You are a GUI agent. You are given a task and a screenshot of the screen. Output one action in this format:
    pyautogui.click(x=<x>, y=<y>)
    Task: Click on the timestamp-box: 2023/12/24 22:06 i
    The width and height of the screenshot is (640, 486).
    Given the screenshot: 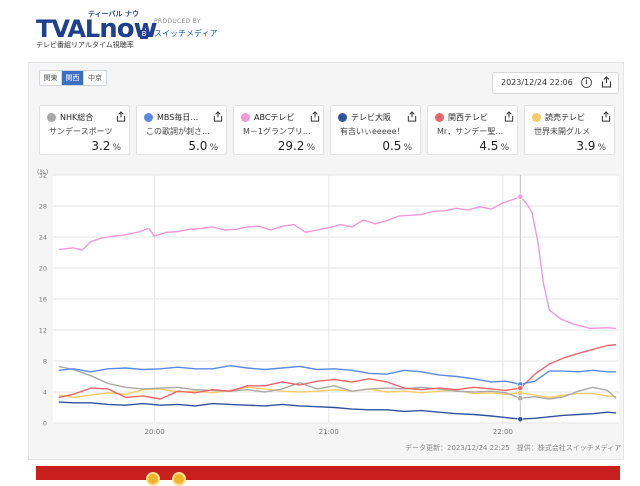 What is the action you would take?
    pyautogui.click(x=555, y=83)
    